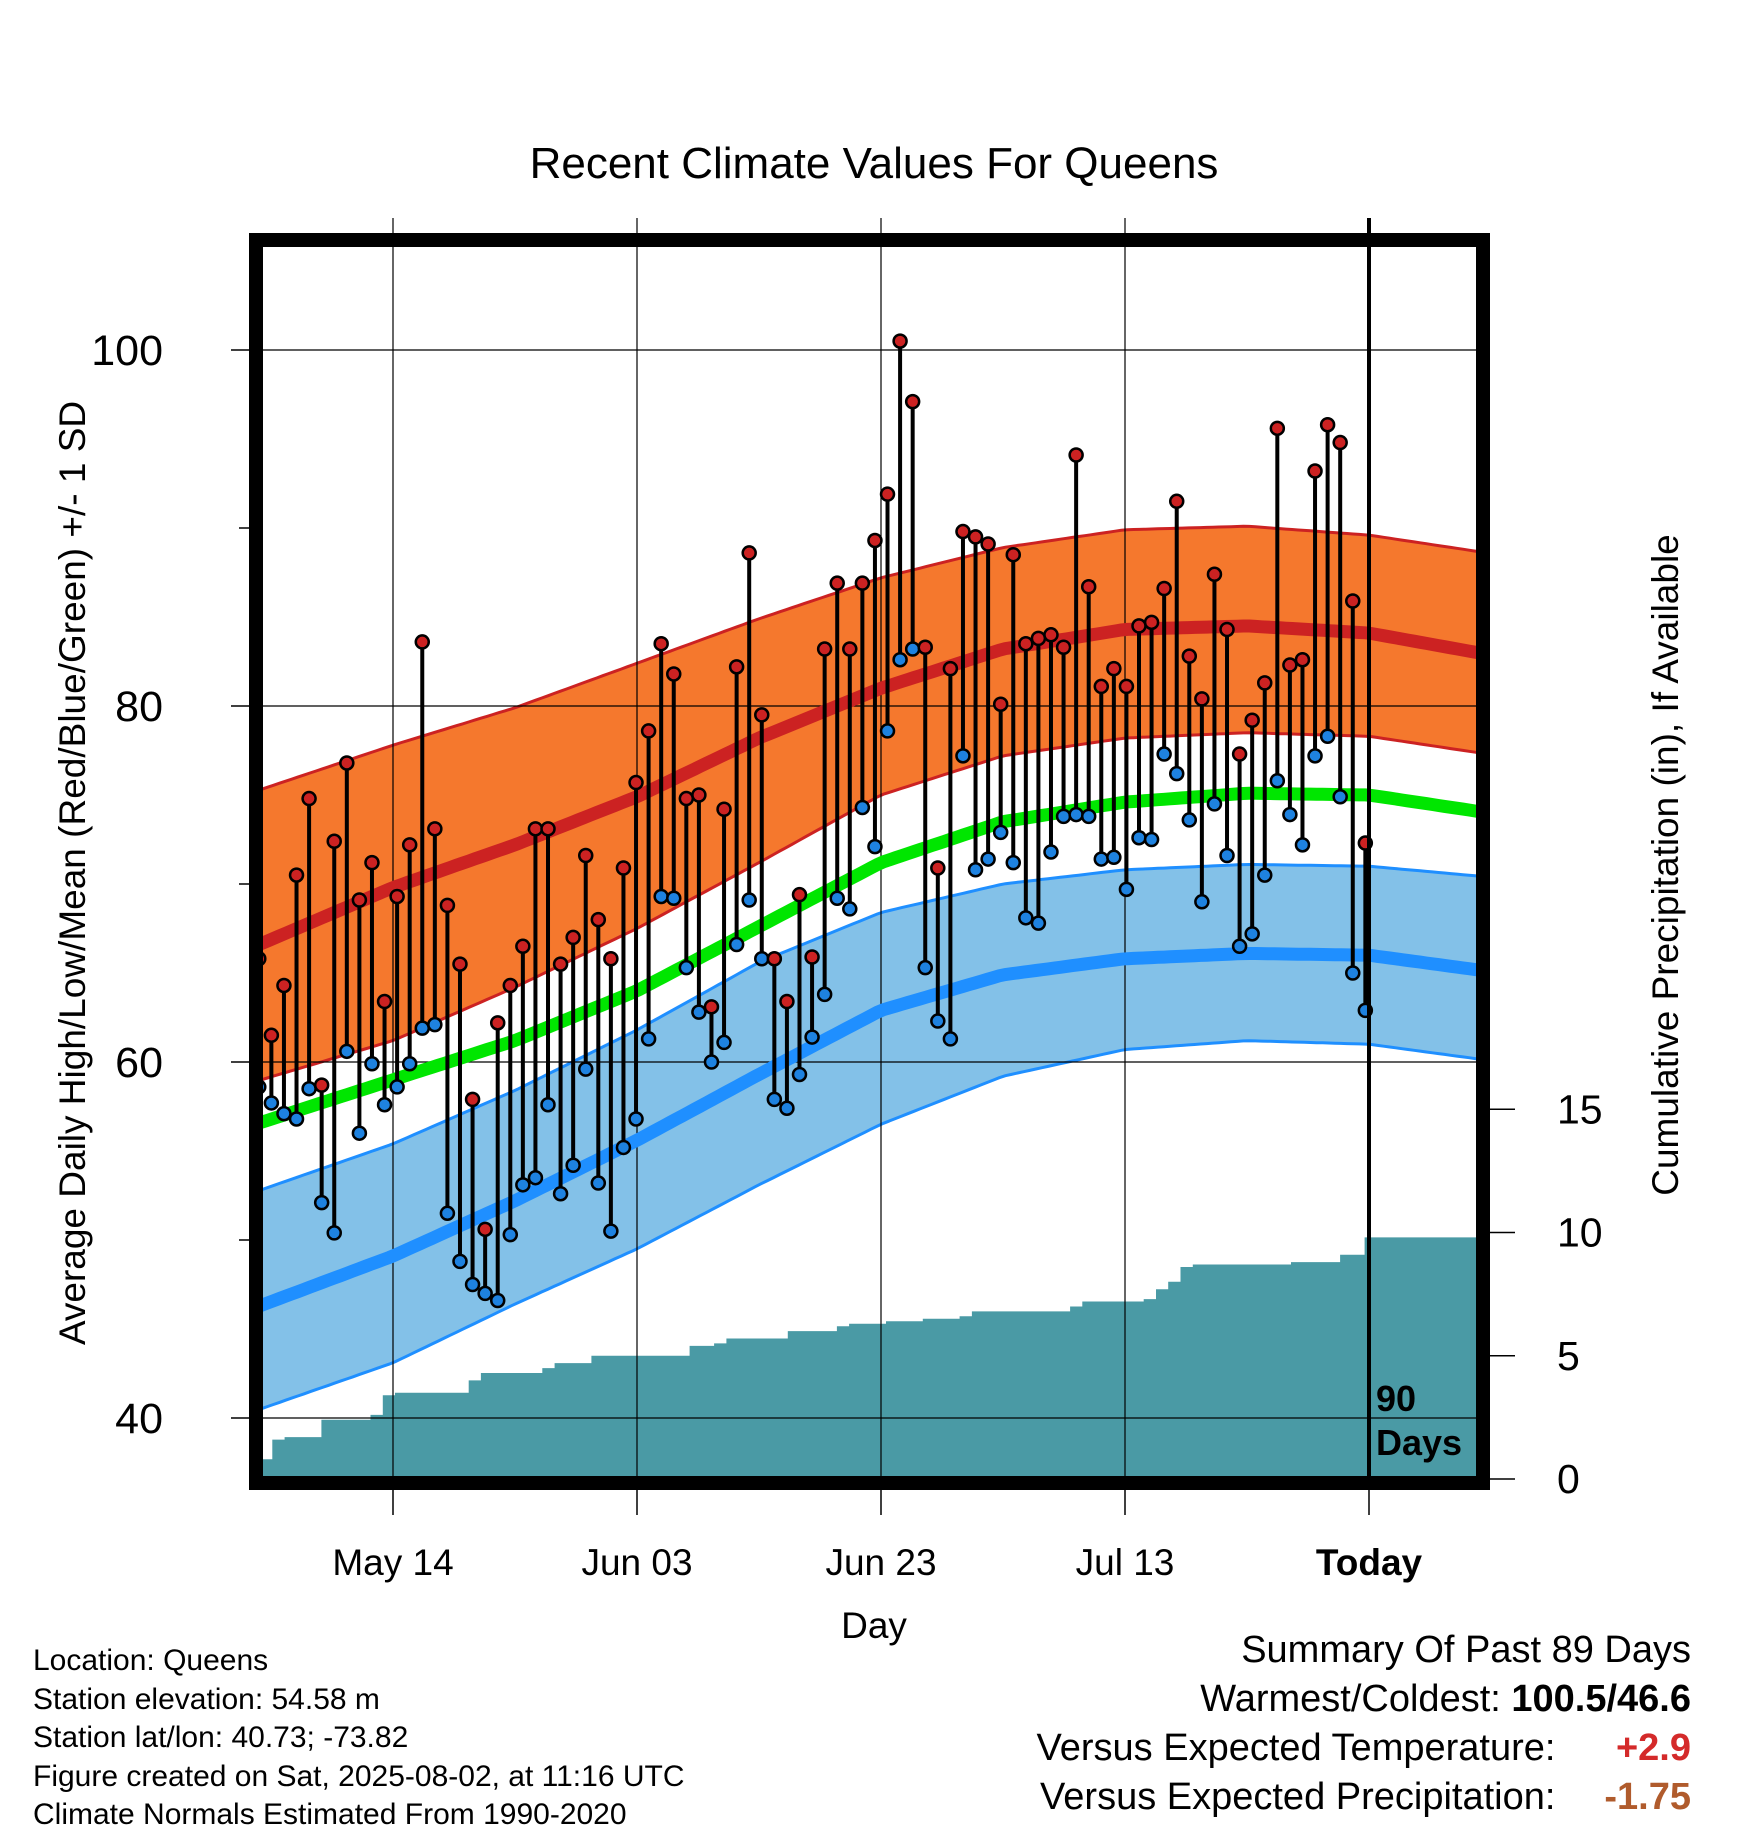 The image size is (1748, 1835). Describe the element at coordinates (874, 1625) in the screenshot. I see `x-axis-label: Day` at that location.